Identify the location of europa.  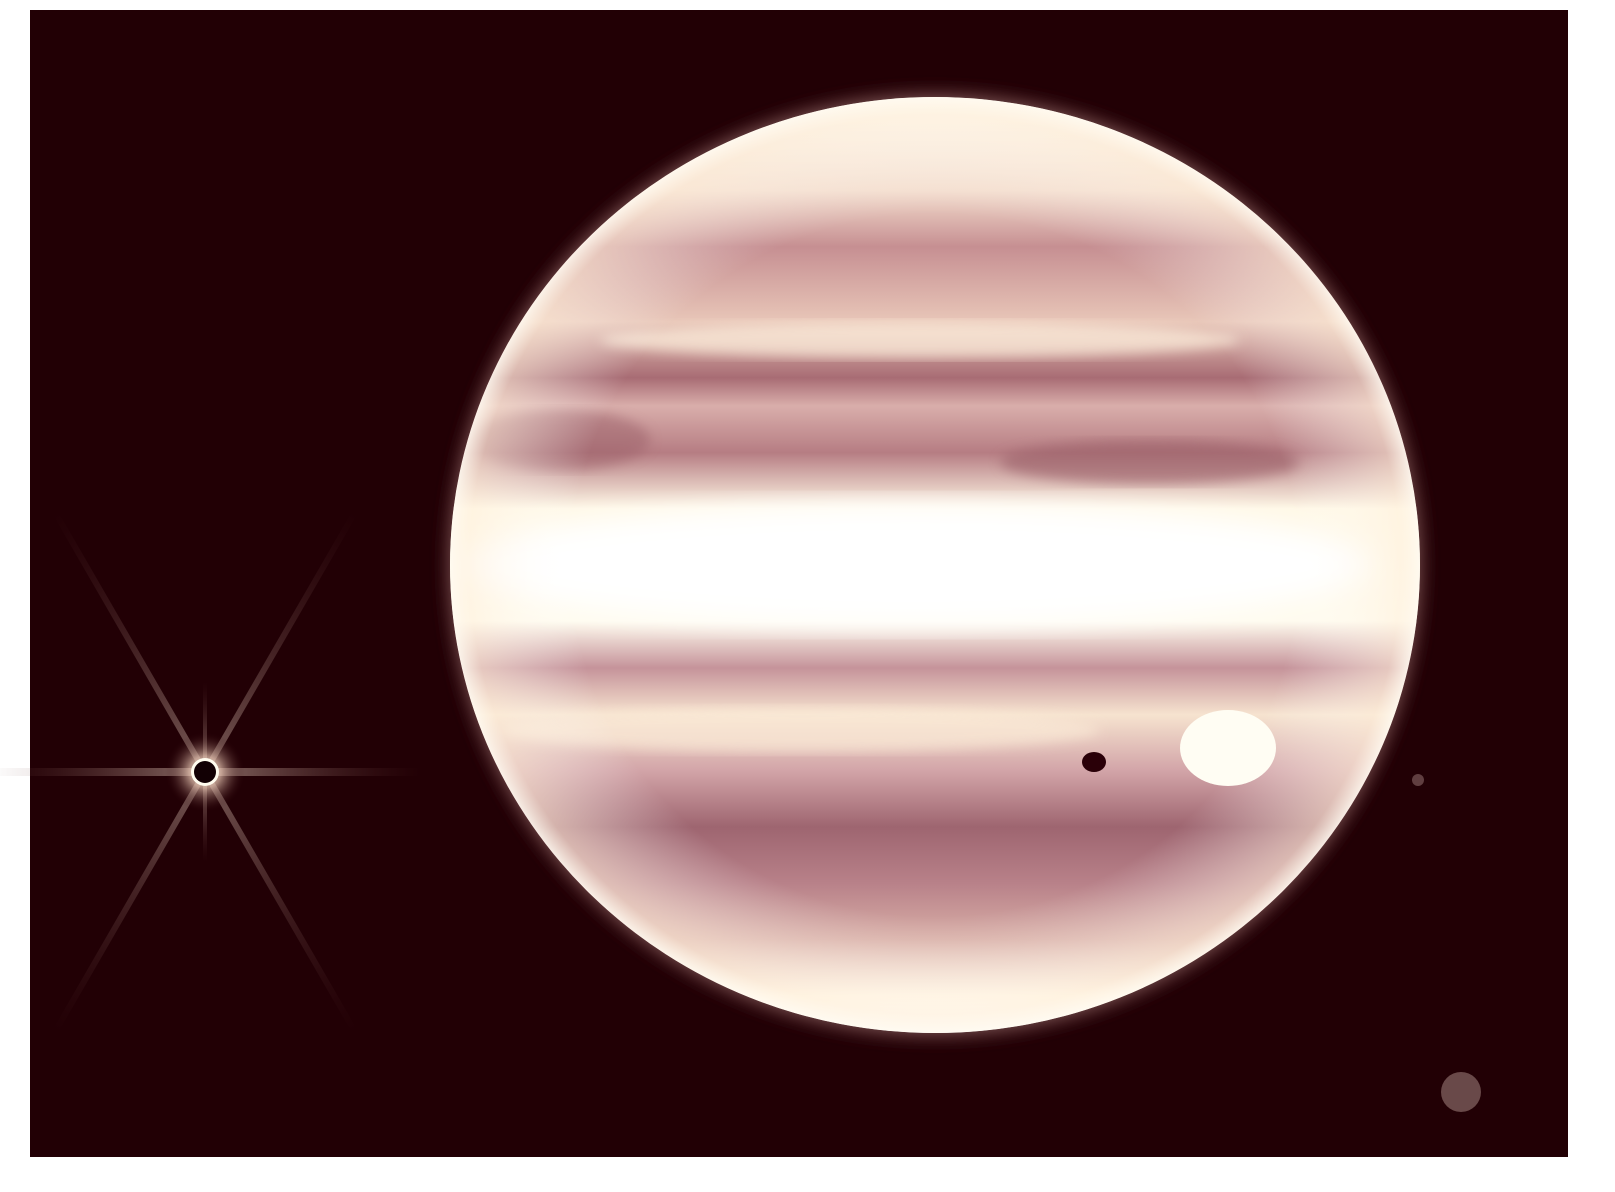
(210, 772).